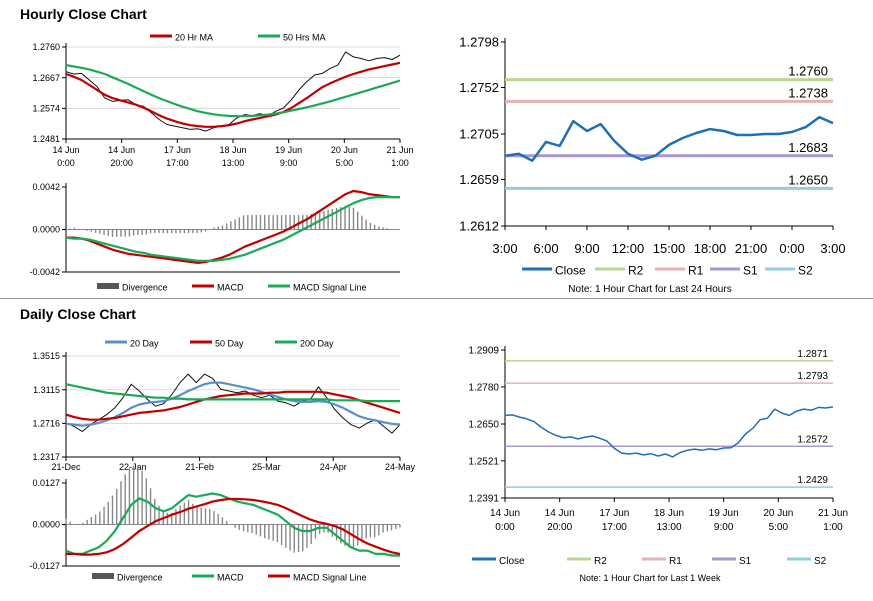  I want to click on daily-week-level-label-s1: 1.2572, so click(812, 439).